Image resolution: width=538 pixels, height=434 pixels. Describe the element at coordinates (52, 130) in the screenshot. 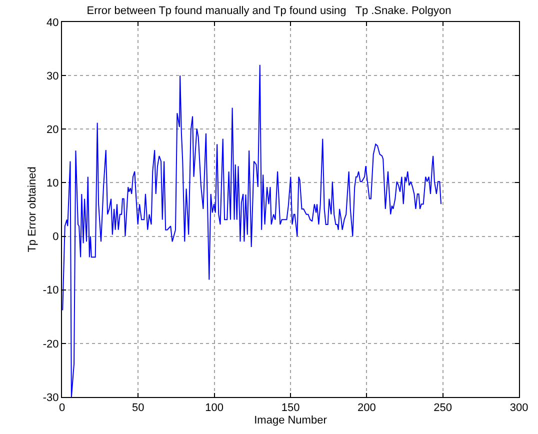

I see `y-tick-label: 20` at that location.